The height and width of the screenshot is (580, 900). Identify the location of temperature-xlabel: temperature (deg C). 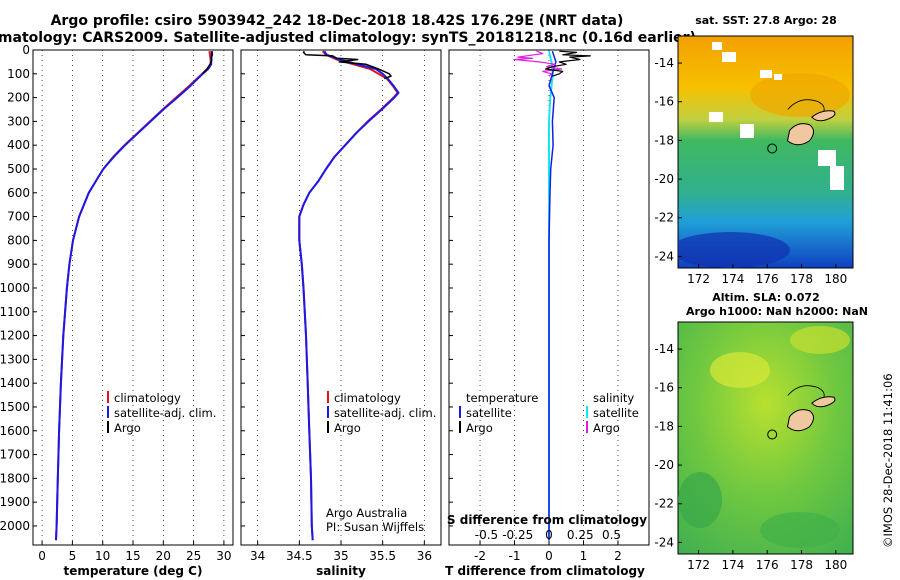
(133, 571).